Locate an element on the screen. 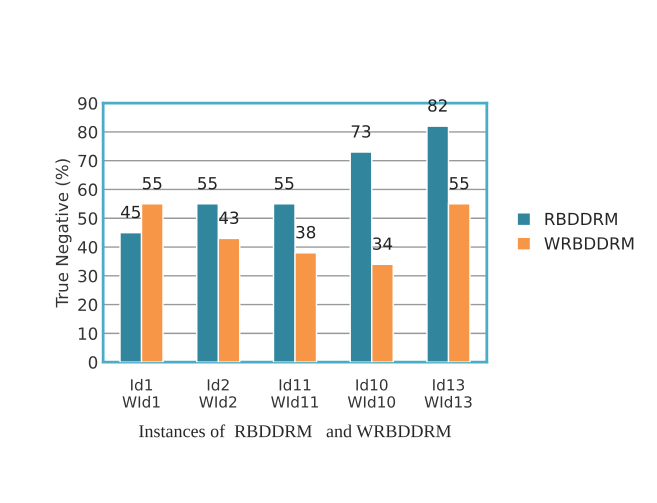 The width and height of the screenshot is (657, 503). data-label: 34 is located at coordinates (382, 243).